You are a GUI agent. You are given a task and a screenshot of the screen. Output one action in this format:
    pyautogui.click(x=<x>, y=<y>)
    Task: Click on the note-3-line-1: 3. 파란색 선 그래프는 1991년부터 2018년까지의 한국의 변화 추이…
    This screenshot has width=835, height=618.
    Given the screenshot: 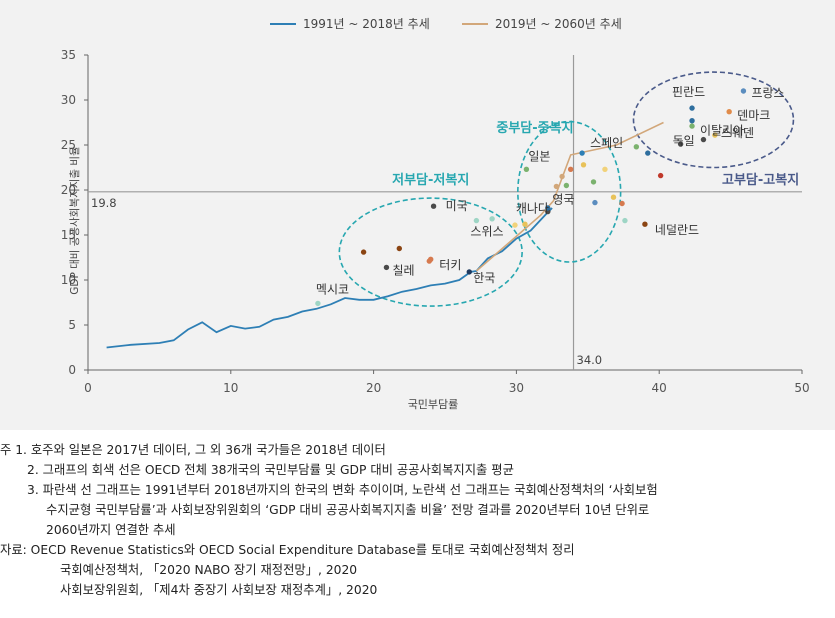 What is the action you would take?
    pyautogui.click(x=342, y=490)
    